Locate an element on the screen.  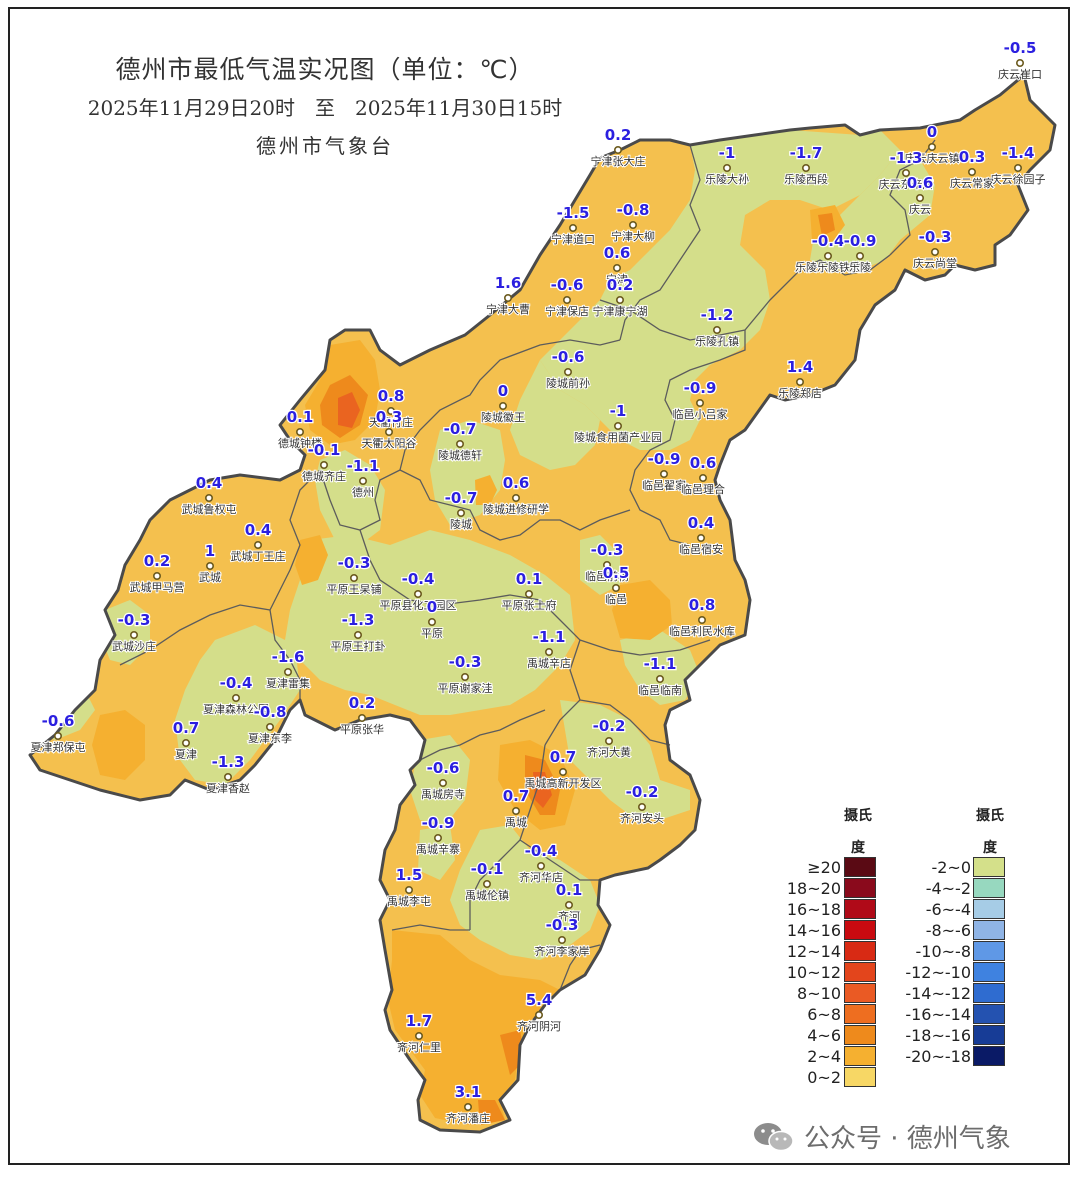
station-35: -0.7 陵城 is located at coordinates (460, 510).